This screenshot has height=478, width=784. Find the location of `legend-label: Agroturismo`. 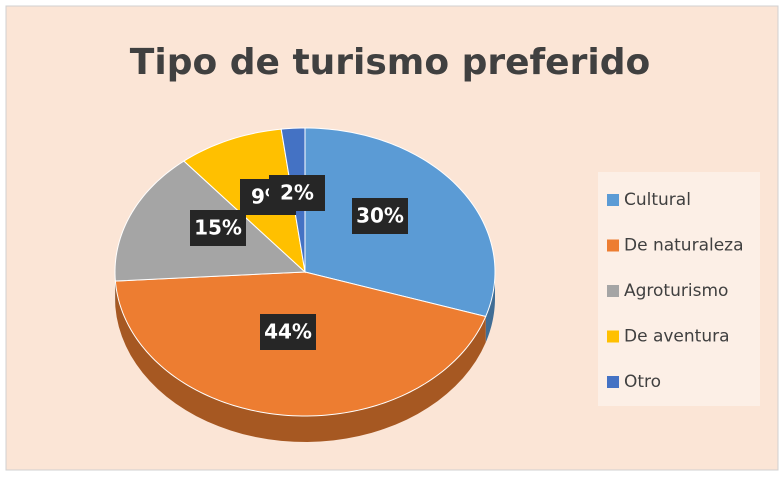

legend-label: Agroturismo is located at coordinates (676, 291).